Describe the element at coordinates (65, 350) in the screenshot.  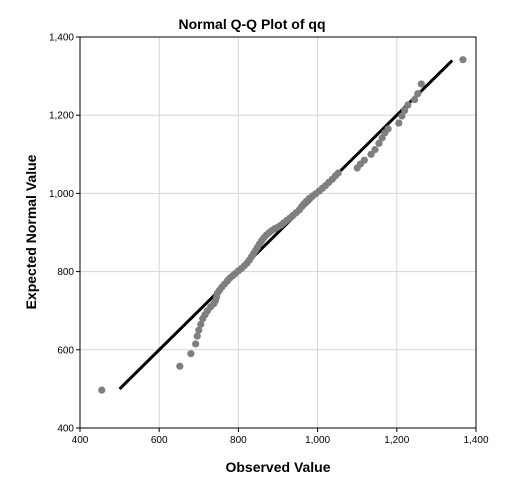
I see `y-tick-label: 600` at that location.